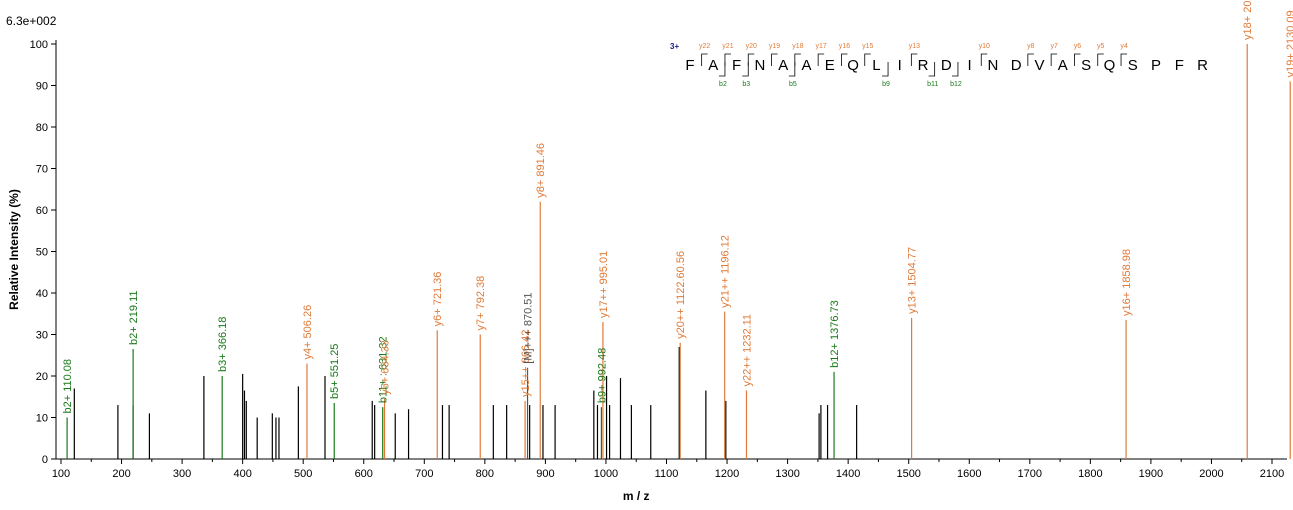  What do you see at coordinates (39, 45) in the screenshot?
I see `y-tick-label: 100` at bounding box center [39, 45].